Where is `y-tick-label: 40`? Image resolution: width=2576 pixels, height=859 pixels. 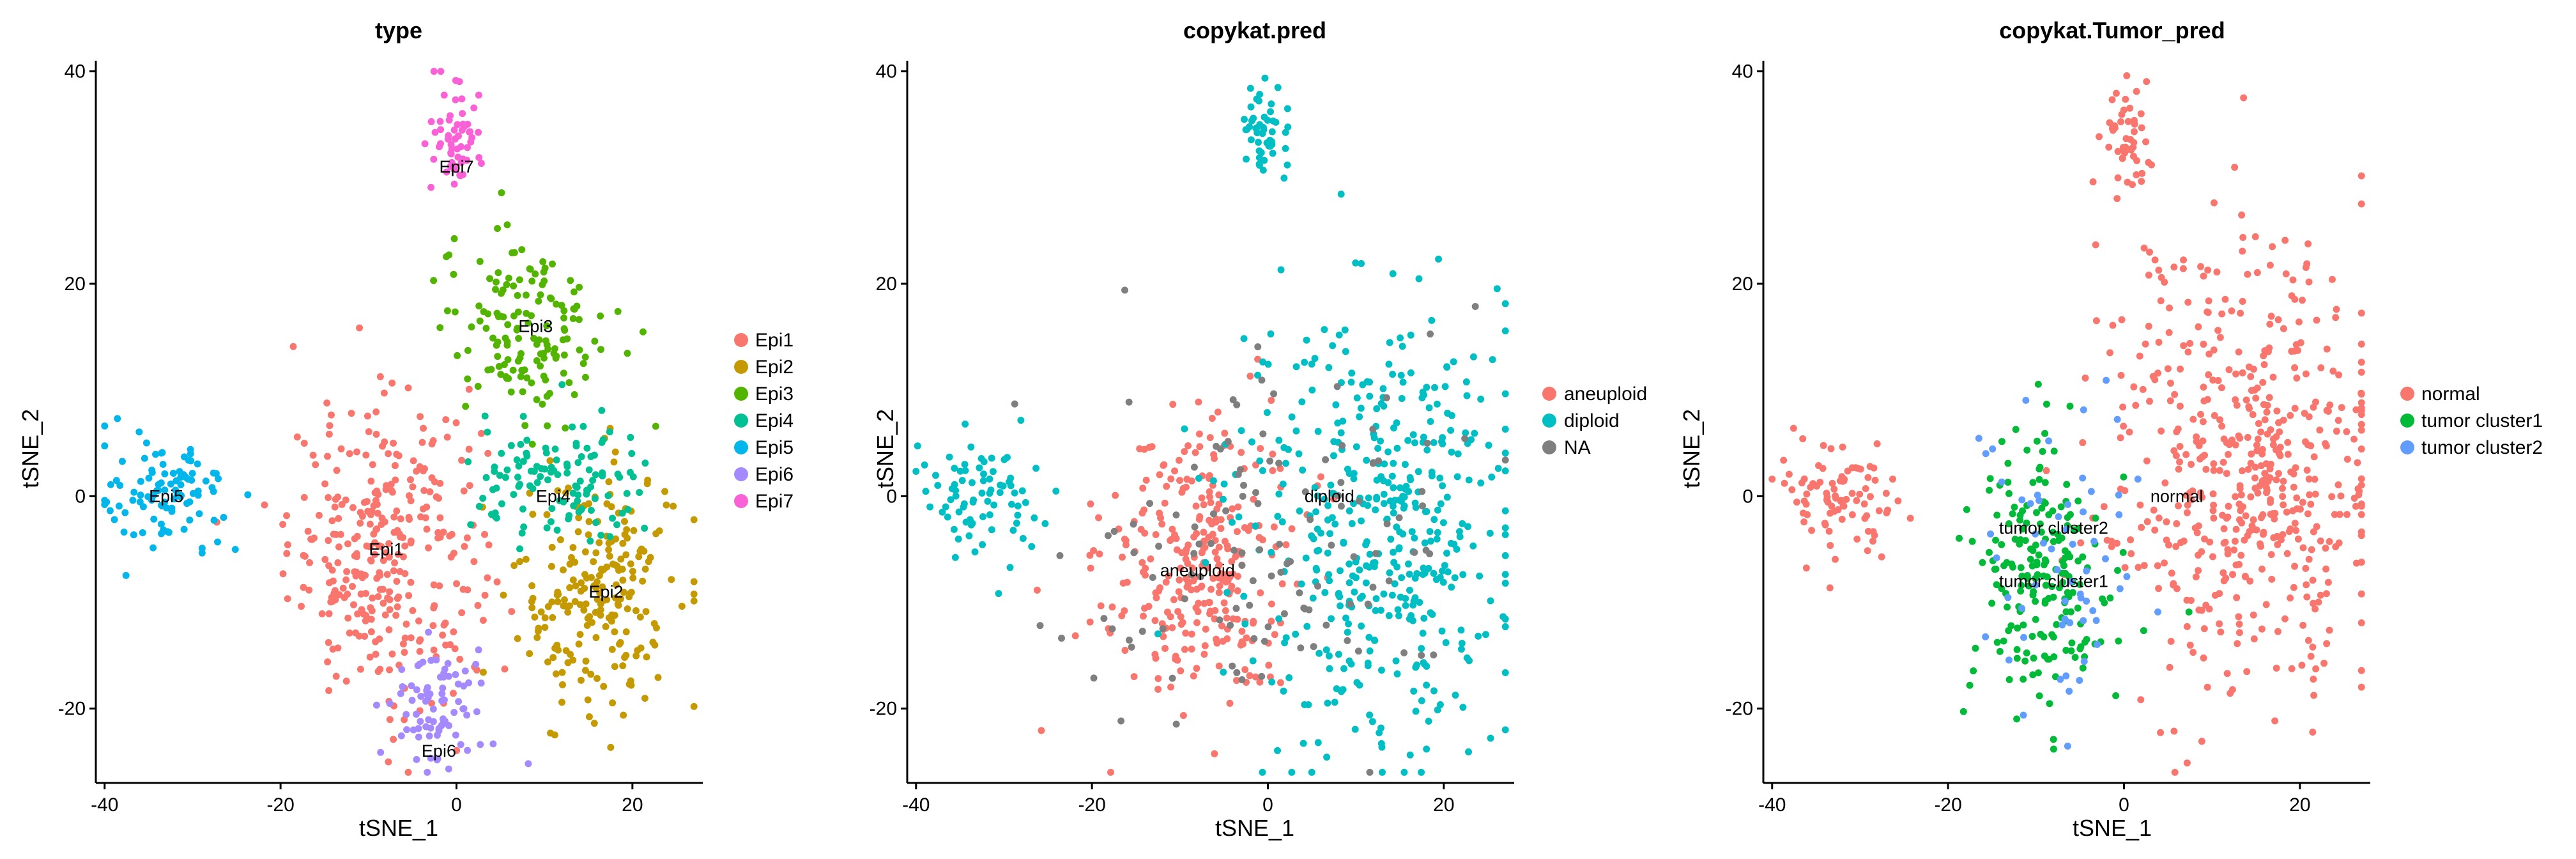 y-tick-label: 40 is located at coordinates (75, 72).